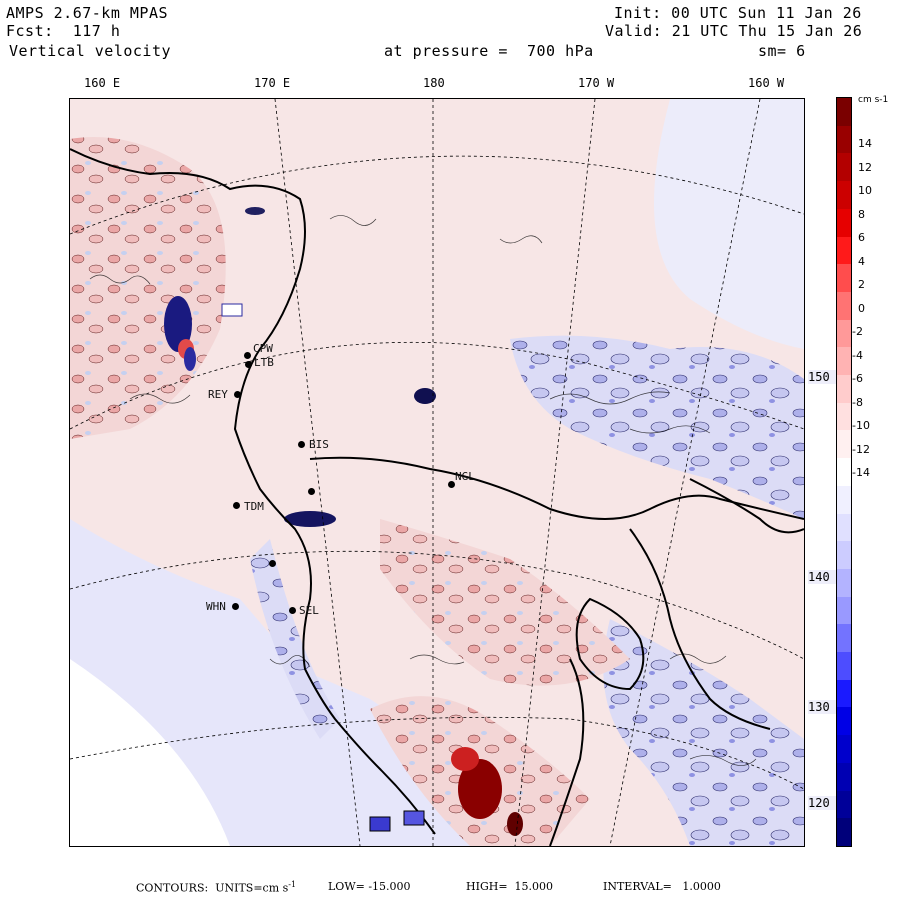  Describe the element at coordinates (254, 506) in the screenshot. I see `station-label-tdm: TDM` at that location.